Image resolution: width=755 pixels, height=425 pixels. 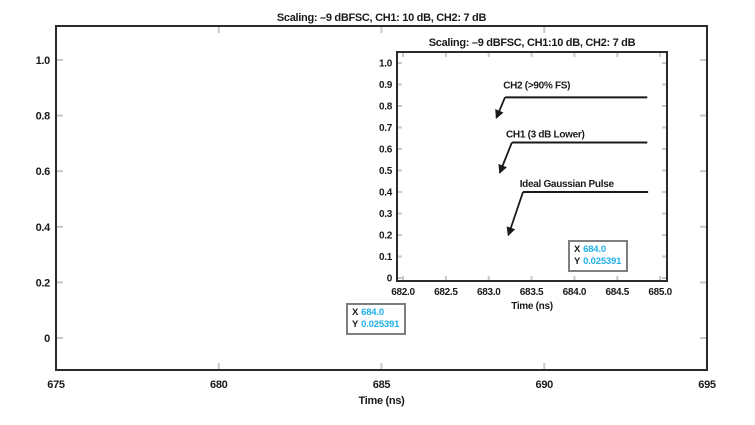 I want to click on datatip-main: X 684.0 Y 0.025391, so click(x=376, y=319).